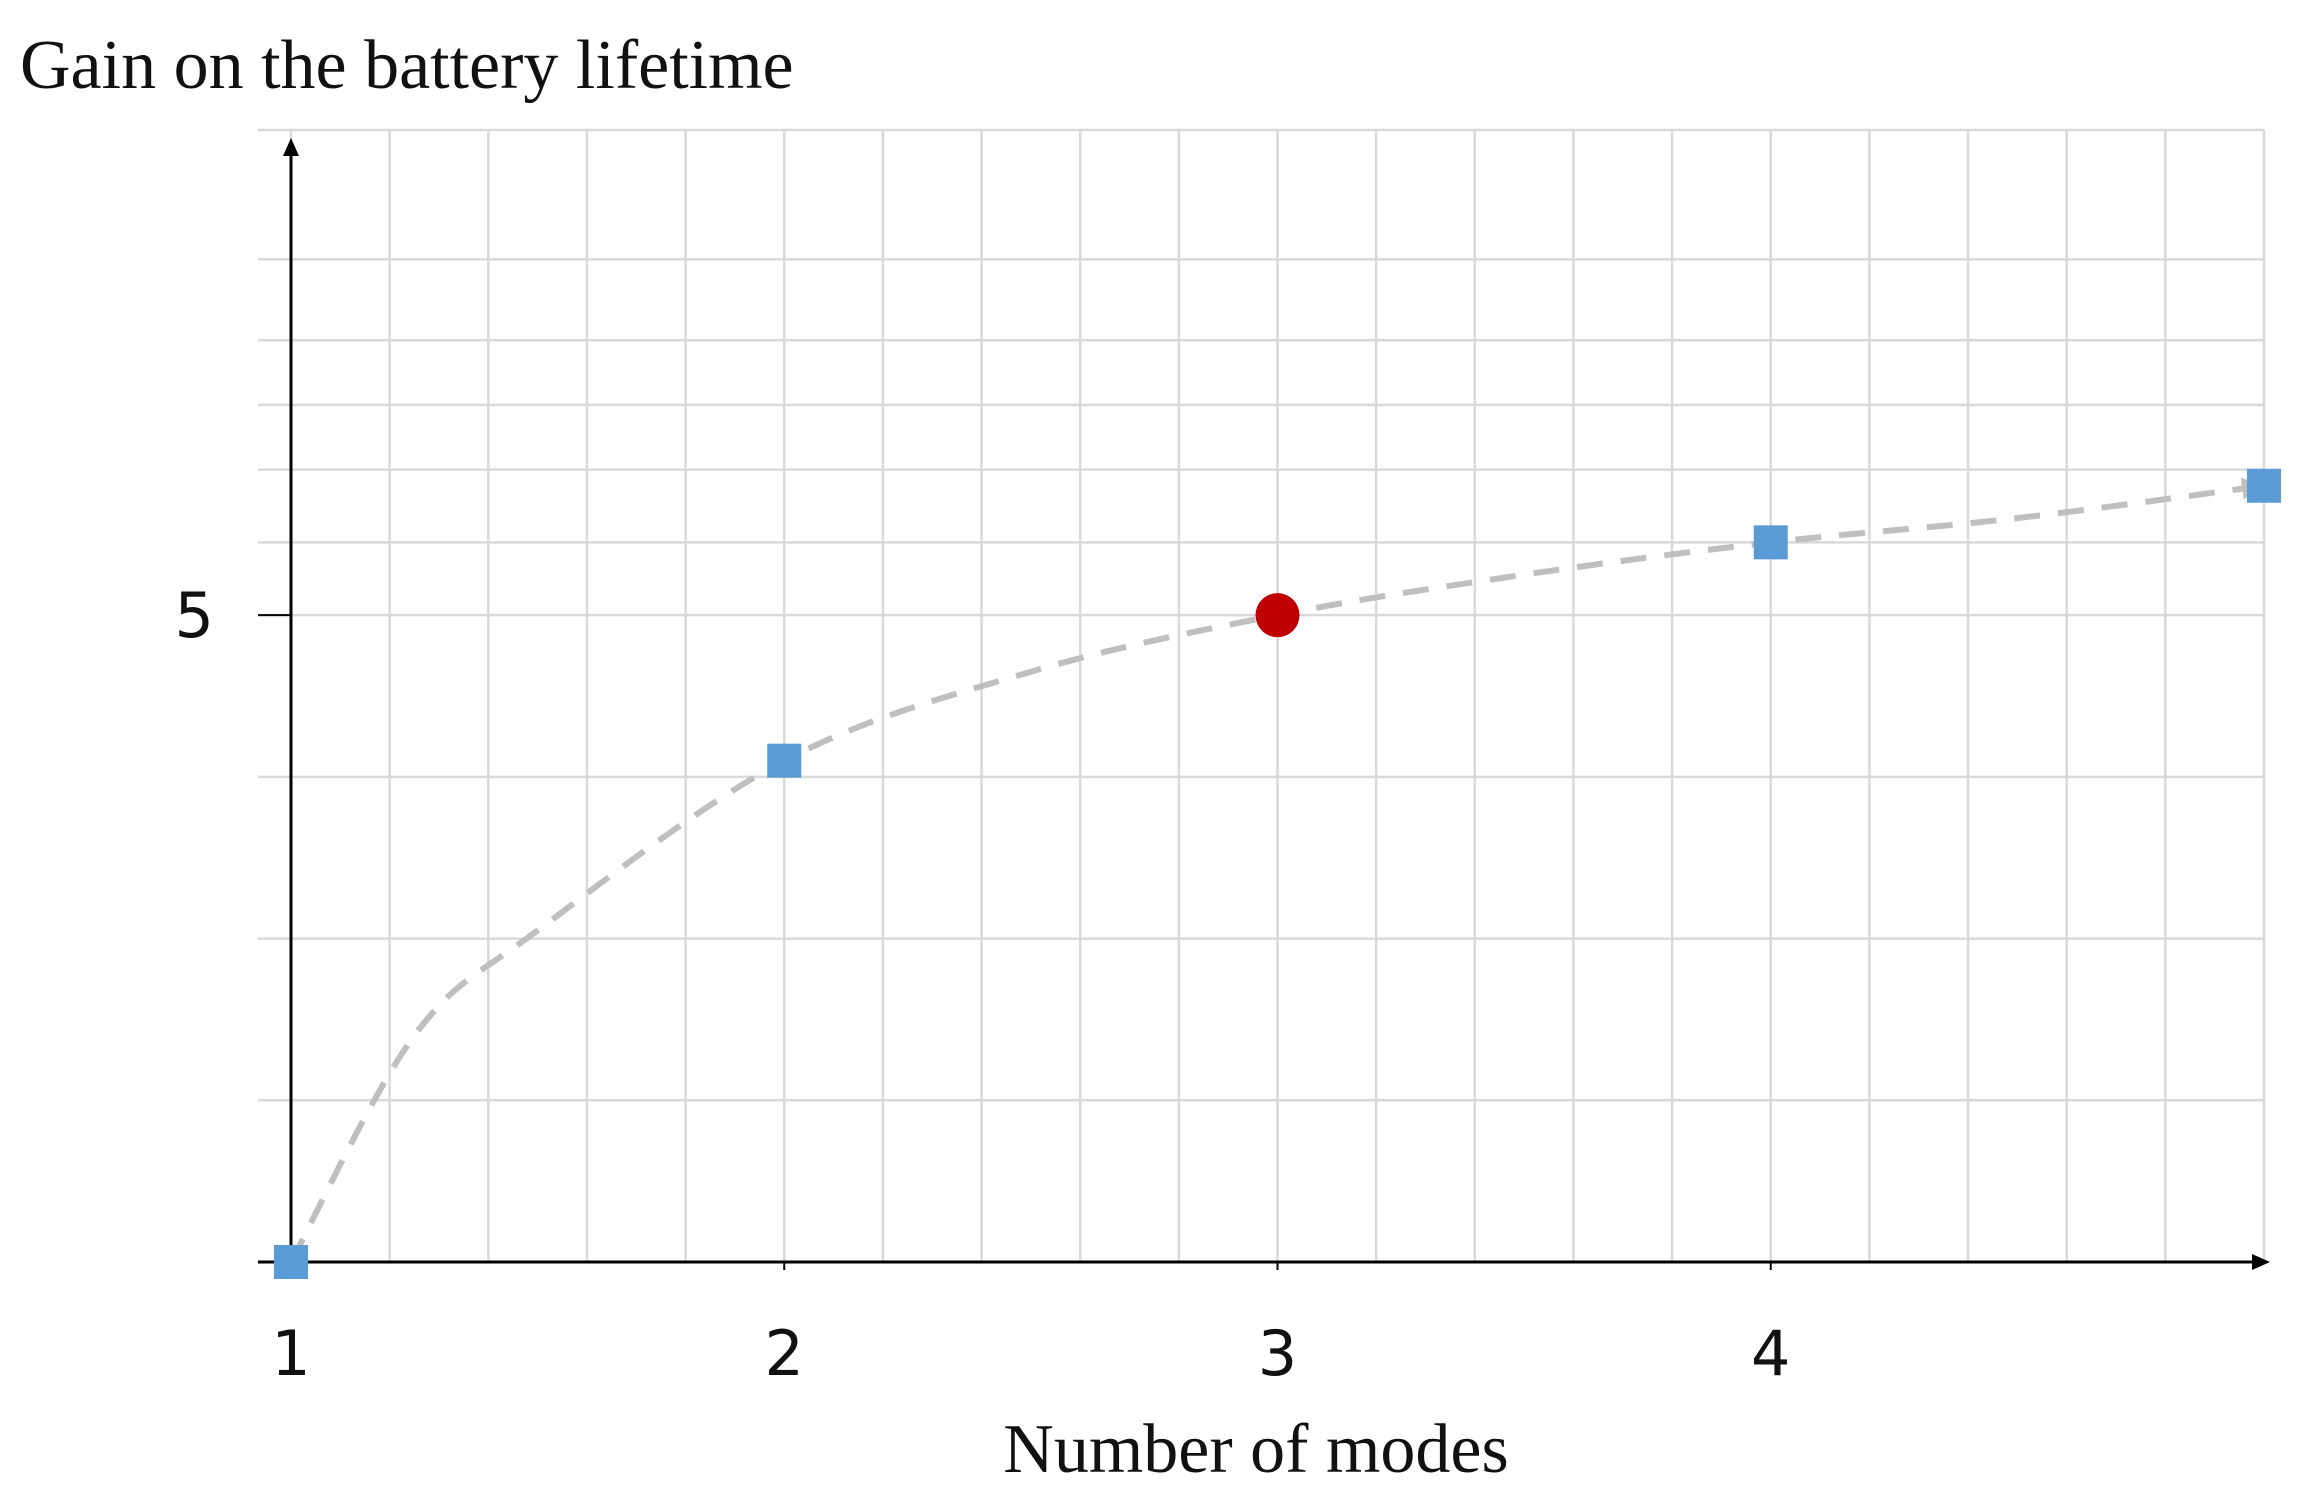 This screenshot has height=1506, width=2319. Describe the element at coordinates (1277, 615) in the screenshot. I see `data-point-circle` at that location.